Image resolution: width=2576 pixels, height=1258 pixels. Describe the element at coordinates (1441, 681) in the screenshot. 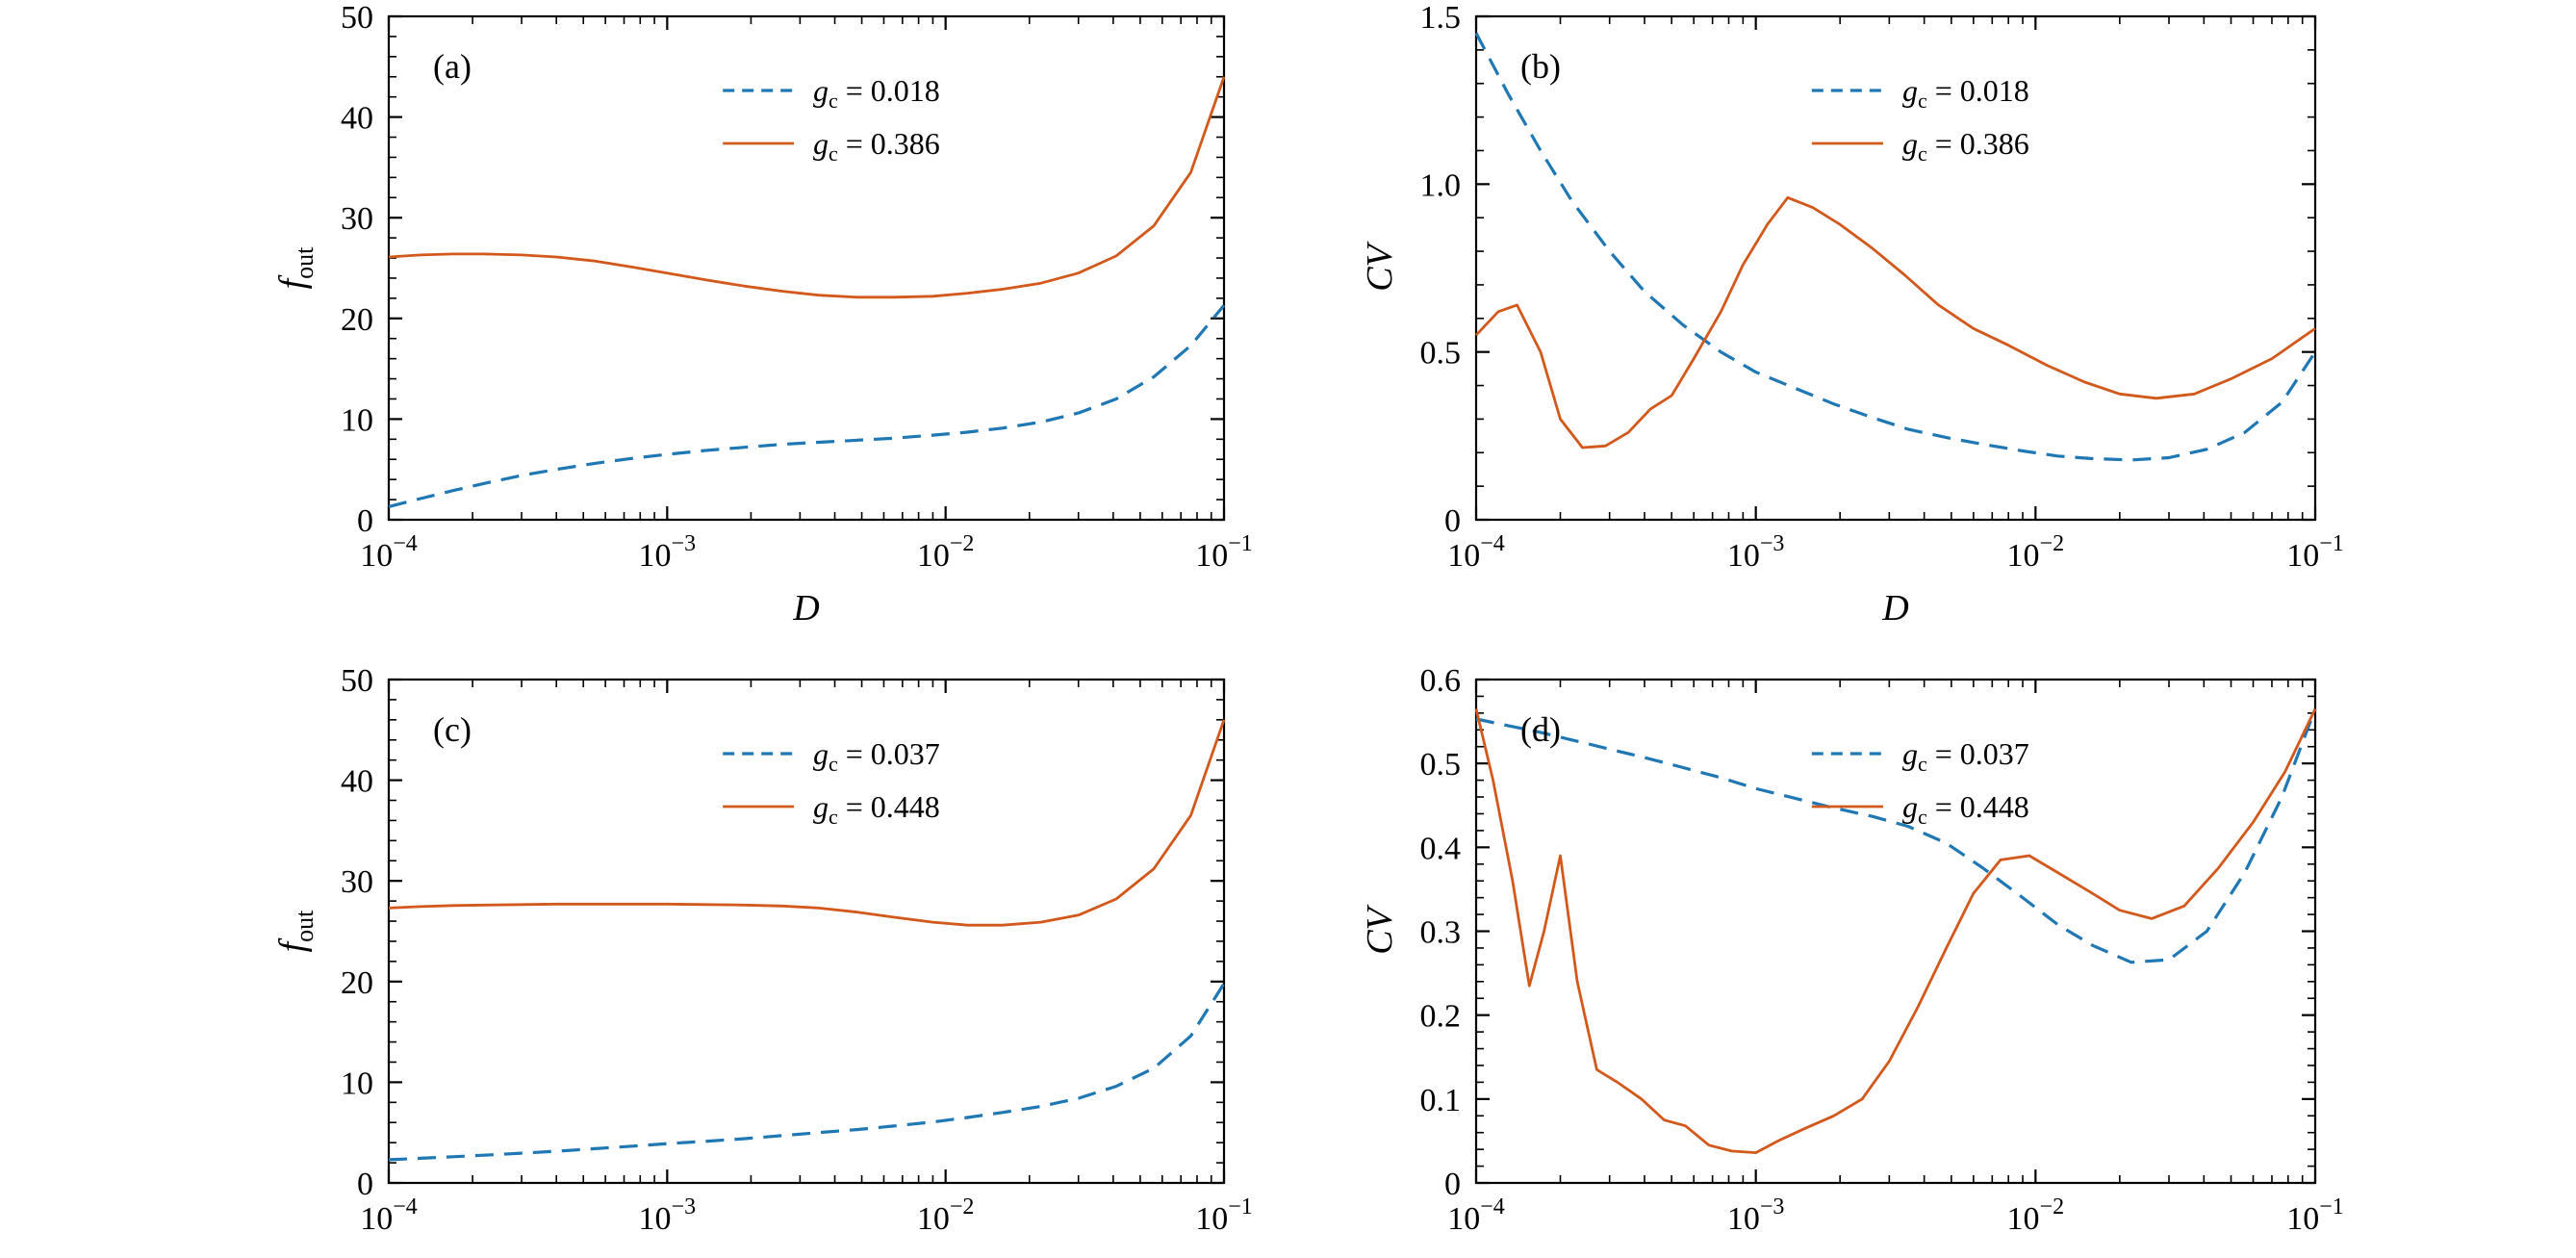

I see `y-tick-label: 0.6` at that location.